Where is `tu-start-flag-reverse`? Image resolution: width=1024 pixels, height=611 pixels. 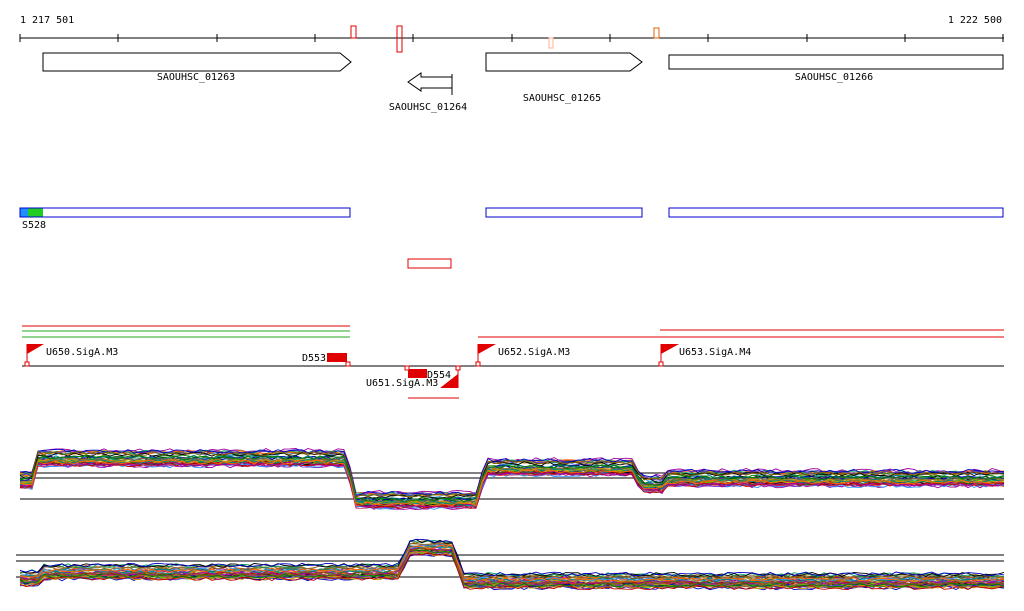
tu-start-flag-reverse is located at coordinates (449, 381).